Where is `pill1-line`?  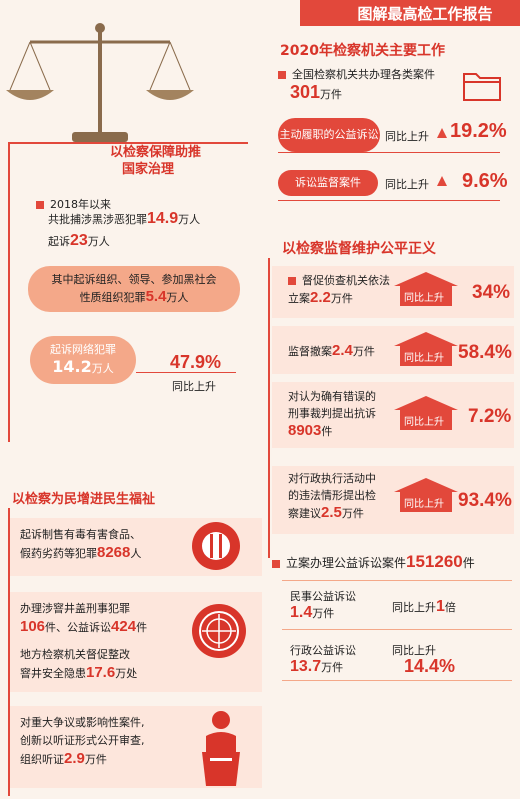
pill1-line is located at coordinates (389, 152).